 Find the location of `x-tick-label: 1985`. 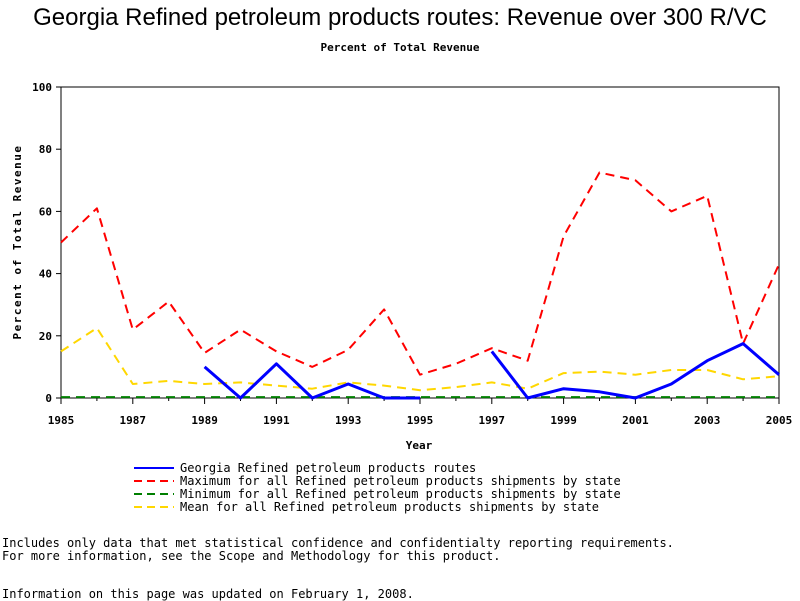

x-tick-label: 1985 is located at coordinates (61, 420).